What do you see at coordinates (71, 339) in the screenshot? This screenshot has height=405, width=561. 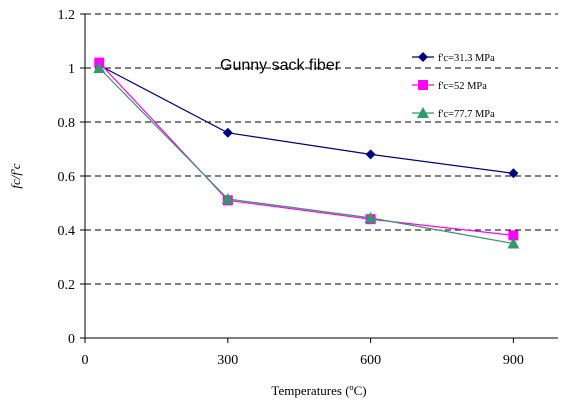 I see `y-tick-label: 0` at bounding box center [71, 339].